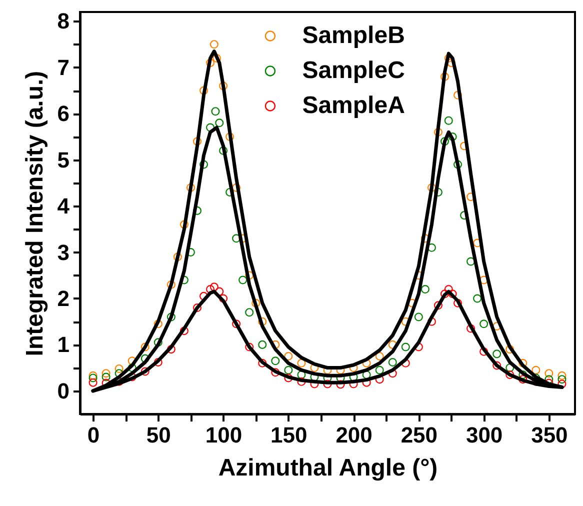 This screenshot has height=506, width=583. I want to click on y-tick-label: 2, so click(63, 298).